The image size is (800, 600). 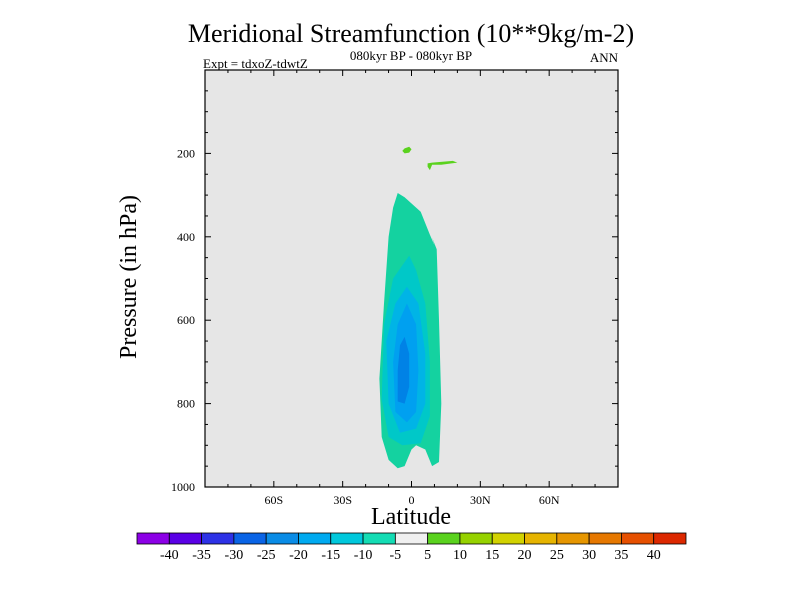 What do you see at coordinates (186, 404) in the screenshot?
I see `y-tick-label: 800` at bounding box center [186, 404].